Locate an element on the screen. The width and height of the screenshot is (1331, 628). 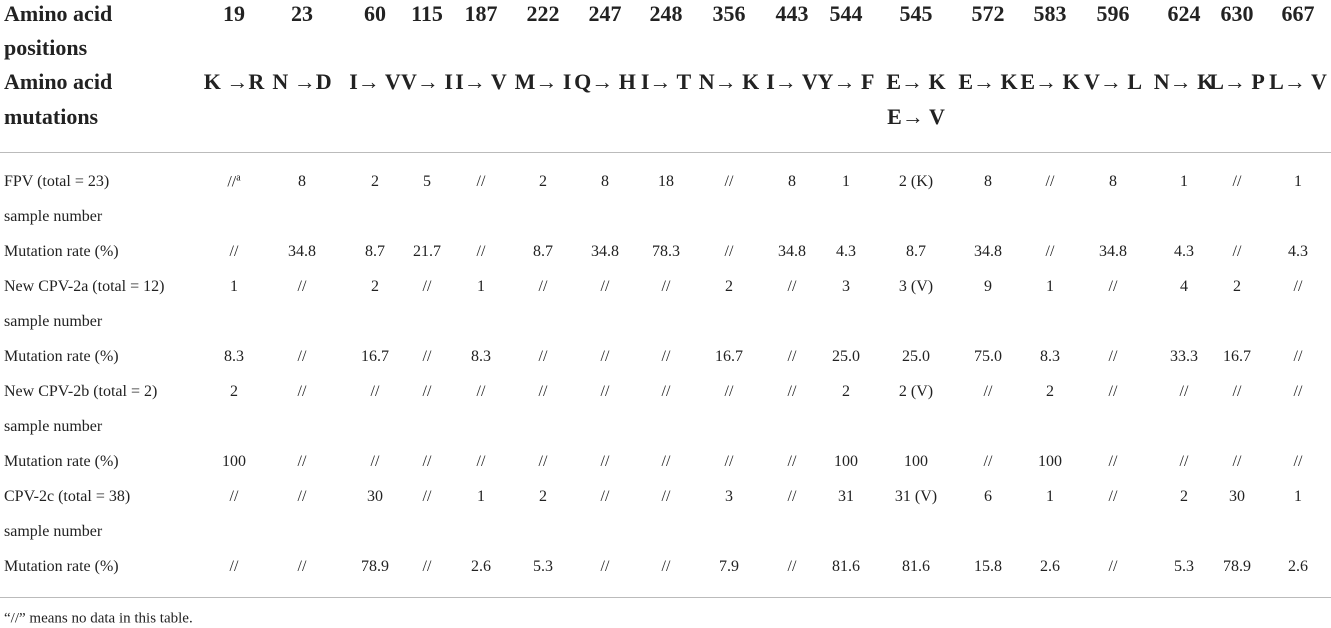
cell-text: // is located at coordinates (232, 182).